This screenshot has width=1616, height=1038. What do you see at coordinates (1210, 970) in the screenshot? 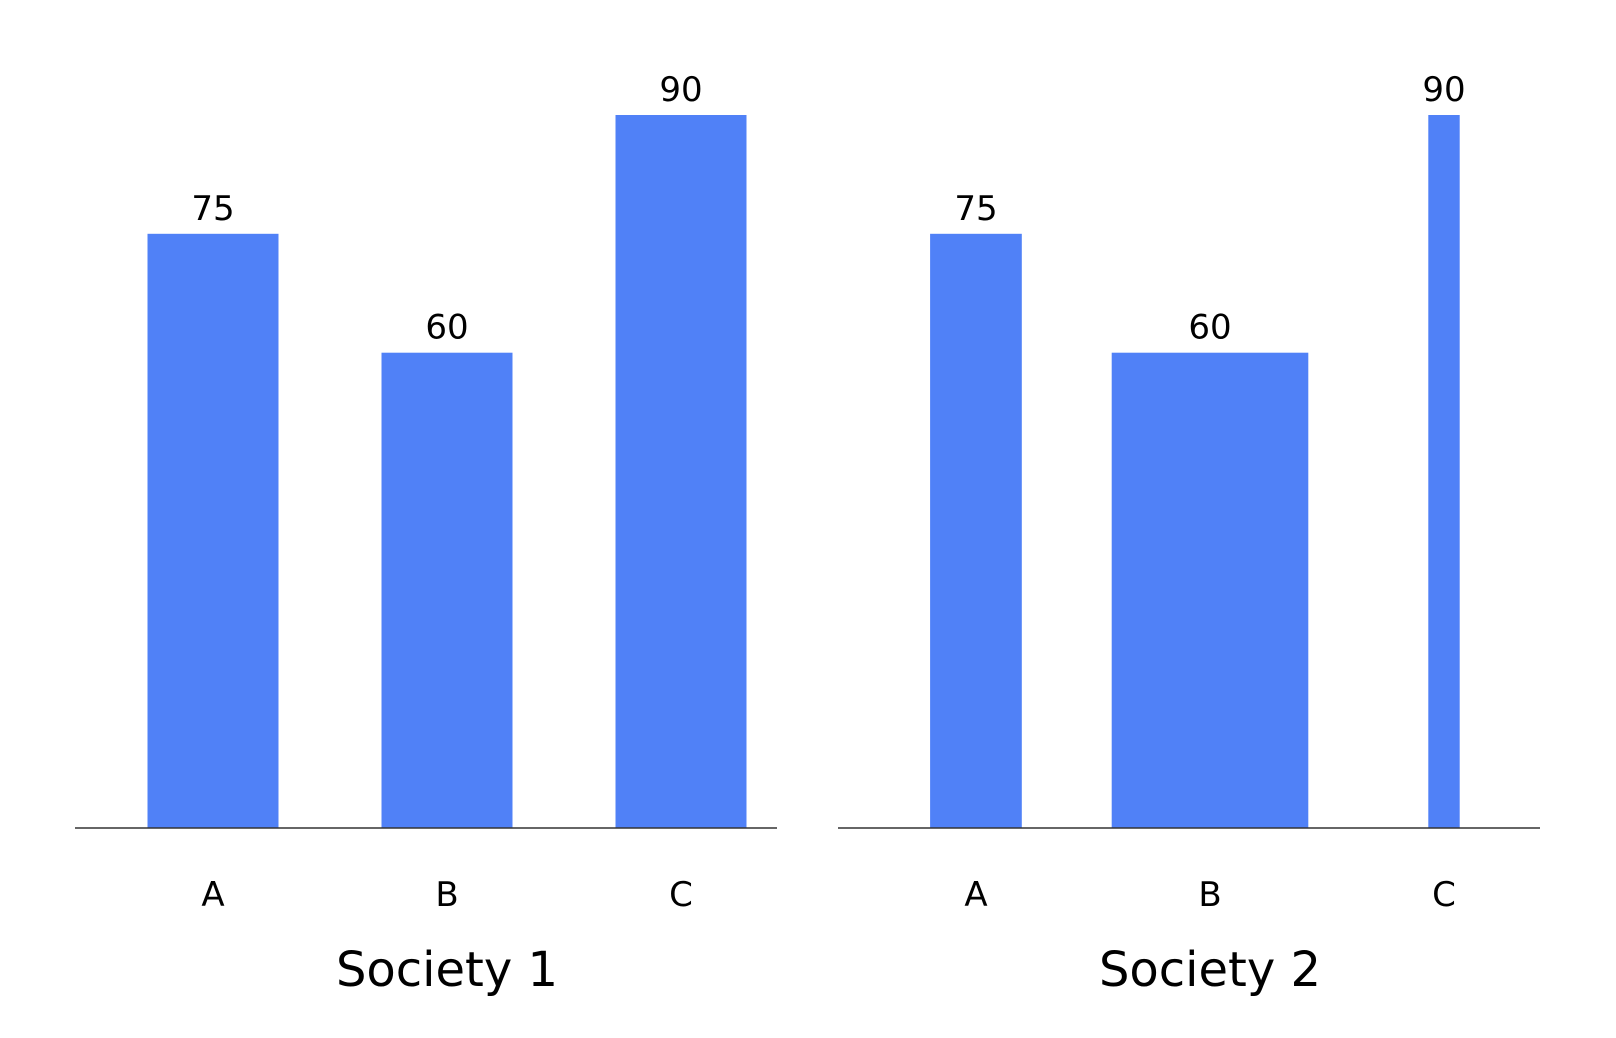
I see `chart-title: Society 2` at bounding box center [1210, 970].